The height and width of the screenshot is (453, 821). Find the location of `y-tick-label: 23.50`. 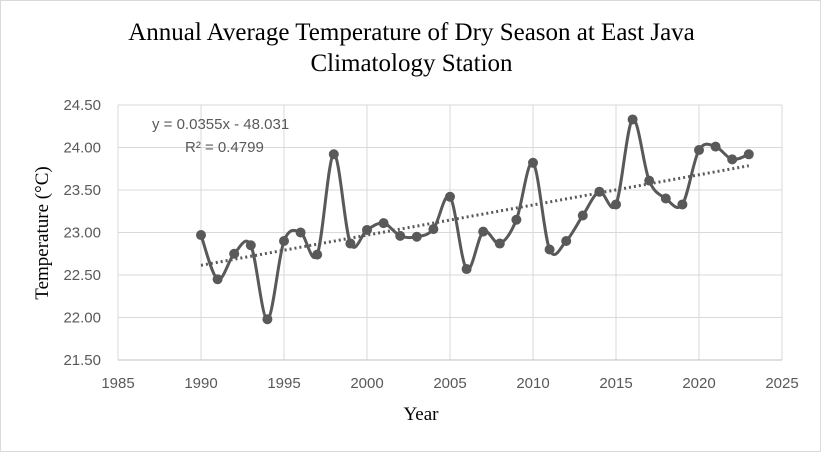

y-tick-label: 23.50 is located at coordinates (82, 190).